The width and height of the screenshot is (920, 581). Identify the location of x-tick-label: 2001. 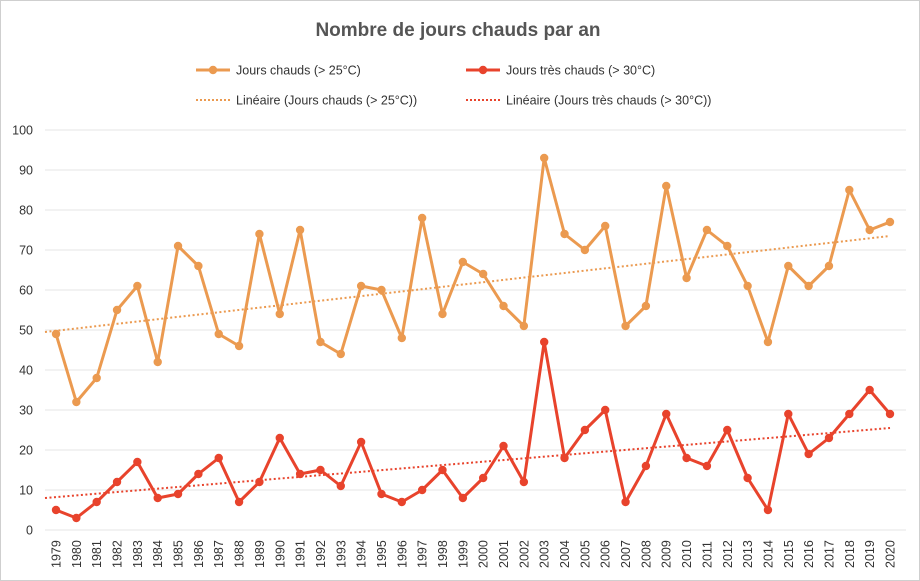
(504, 554).